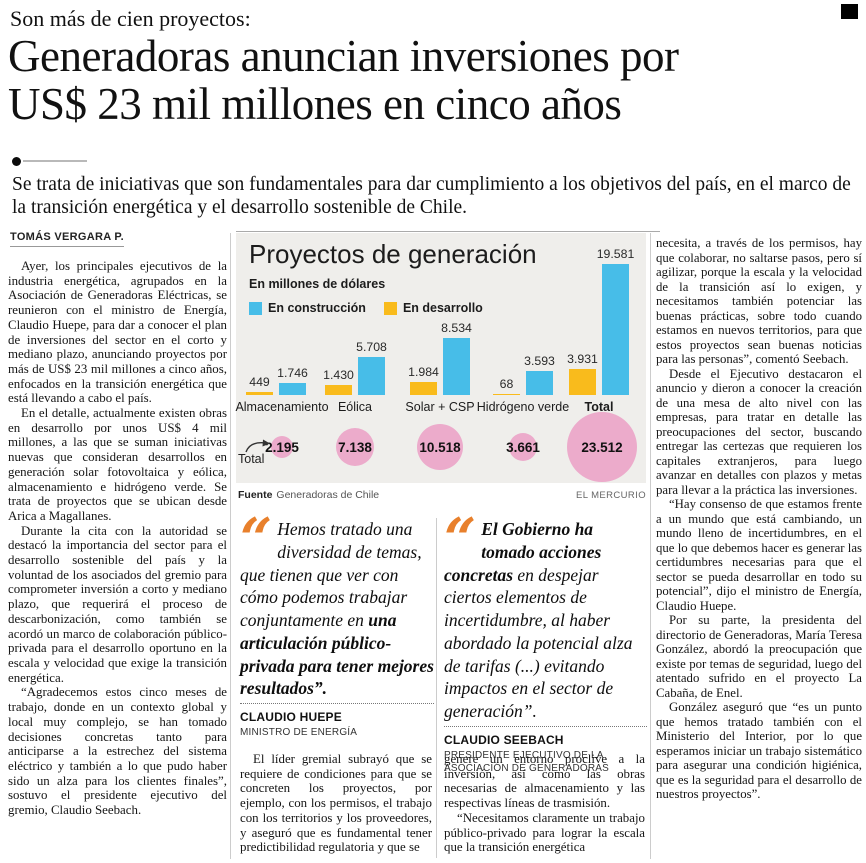  I want to click on chart-credit: EL MERCURIO, so click(610, 495).